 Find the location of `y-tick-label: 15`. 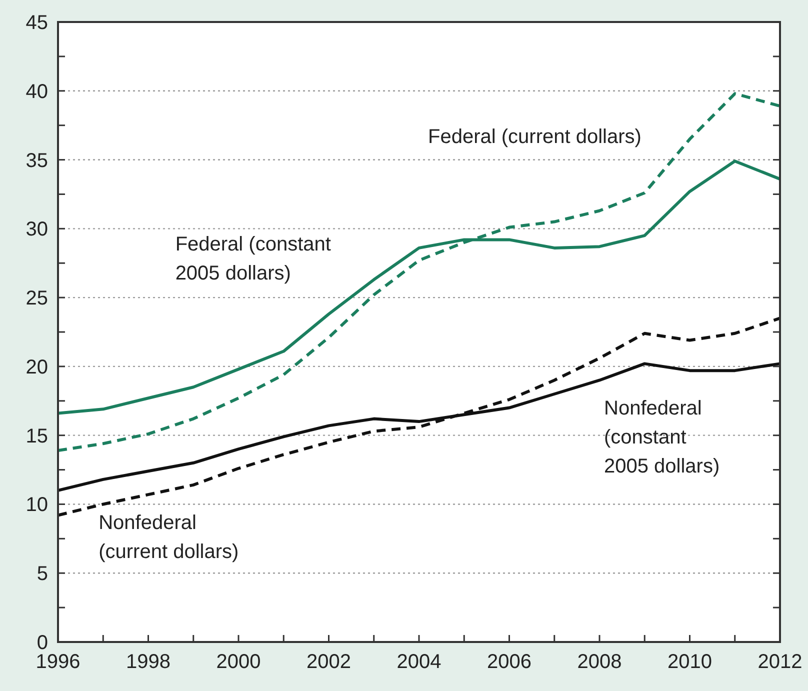

y-tick-label: 15 is located at coordinates (37, 436).